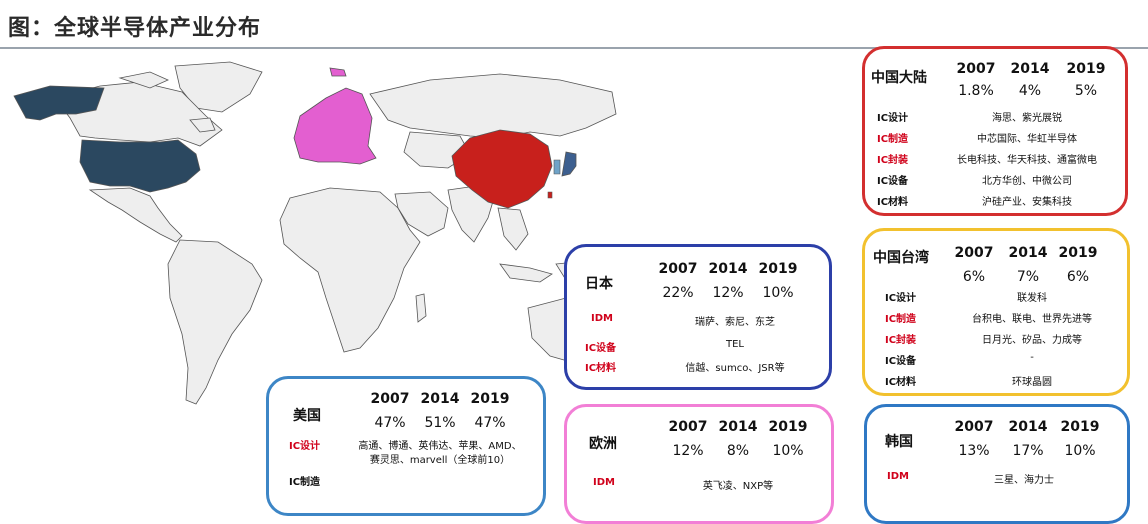  Describe the element at coordinates (603, 444) in the screenshot. I see `region-title: 欧洲` at that location.